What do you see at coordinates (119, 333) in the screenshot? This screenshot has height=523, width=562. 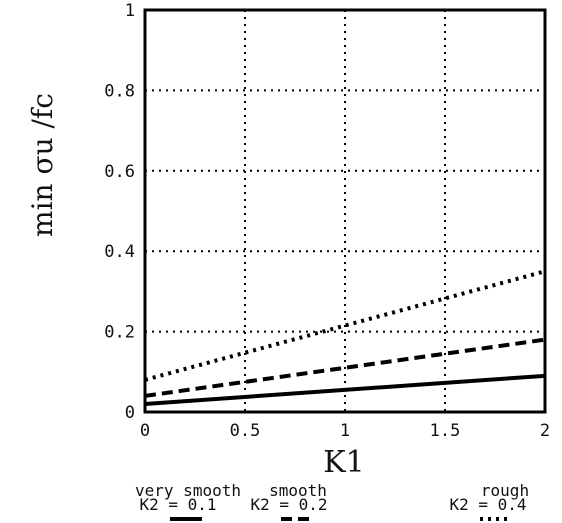 I see `y-tick-label: 0.2` at bounding box center [119, 333].